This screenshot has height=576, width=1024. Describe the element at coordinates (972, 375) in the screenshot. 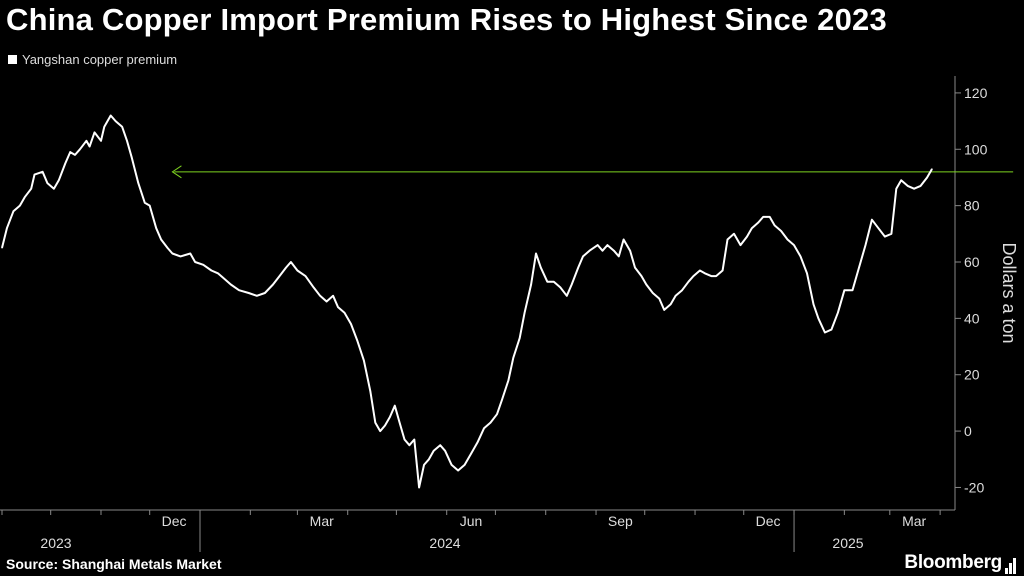

I see `y-tick-label: 20` at that location.